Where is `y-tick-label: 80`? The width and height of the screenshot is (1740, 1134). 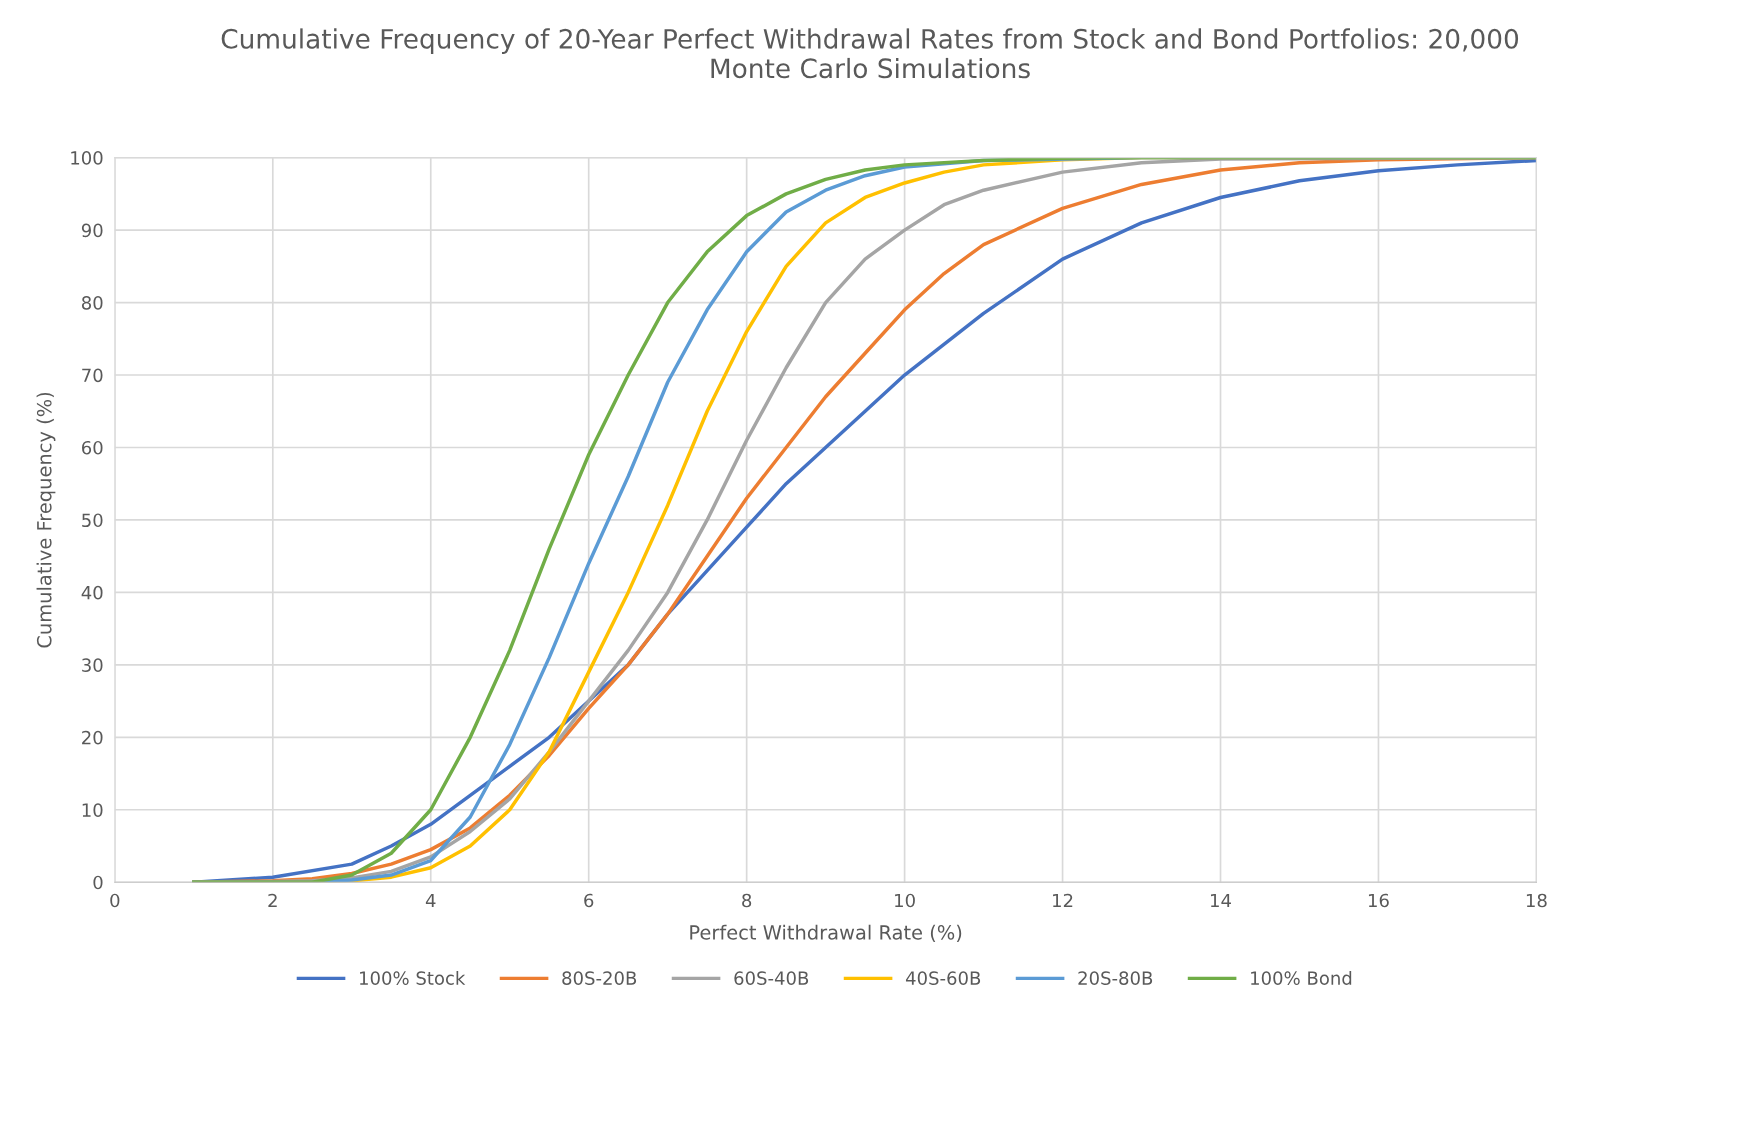 y-tick-label: 80 is located at coordinates (92, 303).